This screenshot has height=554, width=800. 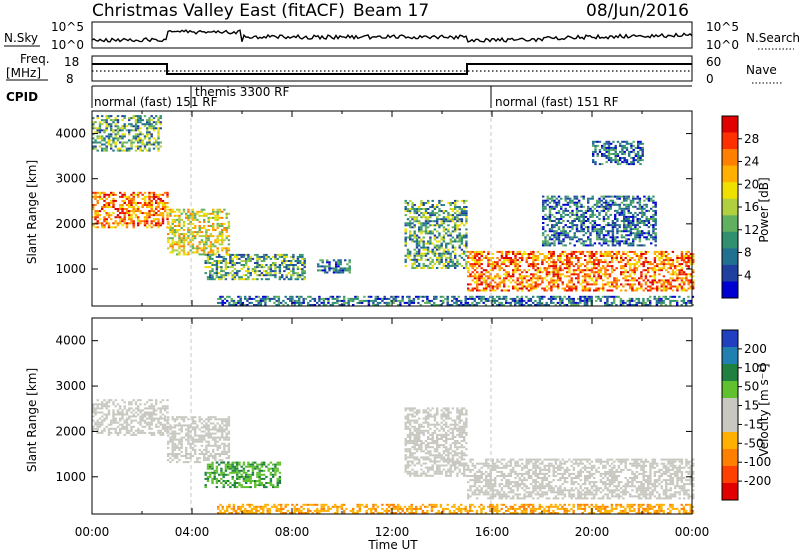 What do you see at coordinates (730, 273) in the screenshot?
I see `colorbar-swatch` at bounding box center [730, 273].